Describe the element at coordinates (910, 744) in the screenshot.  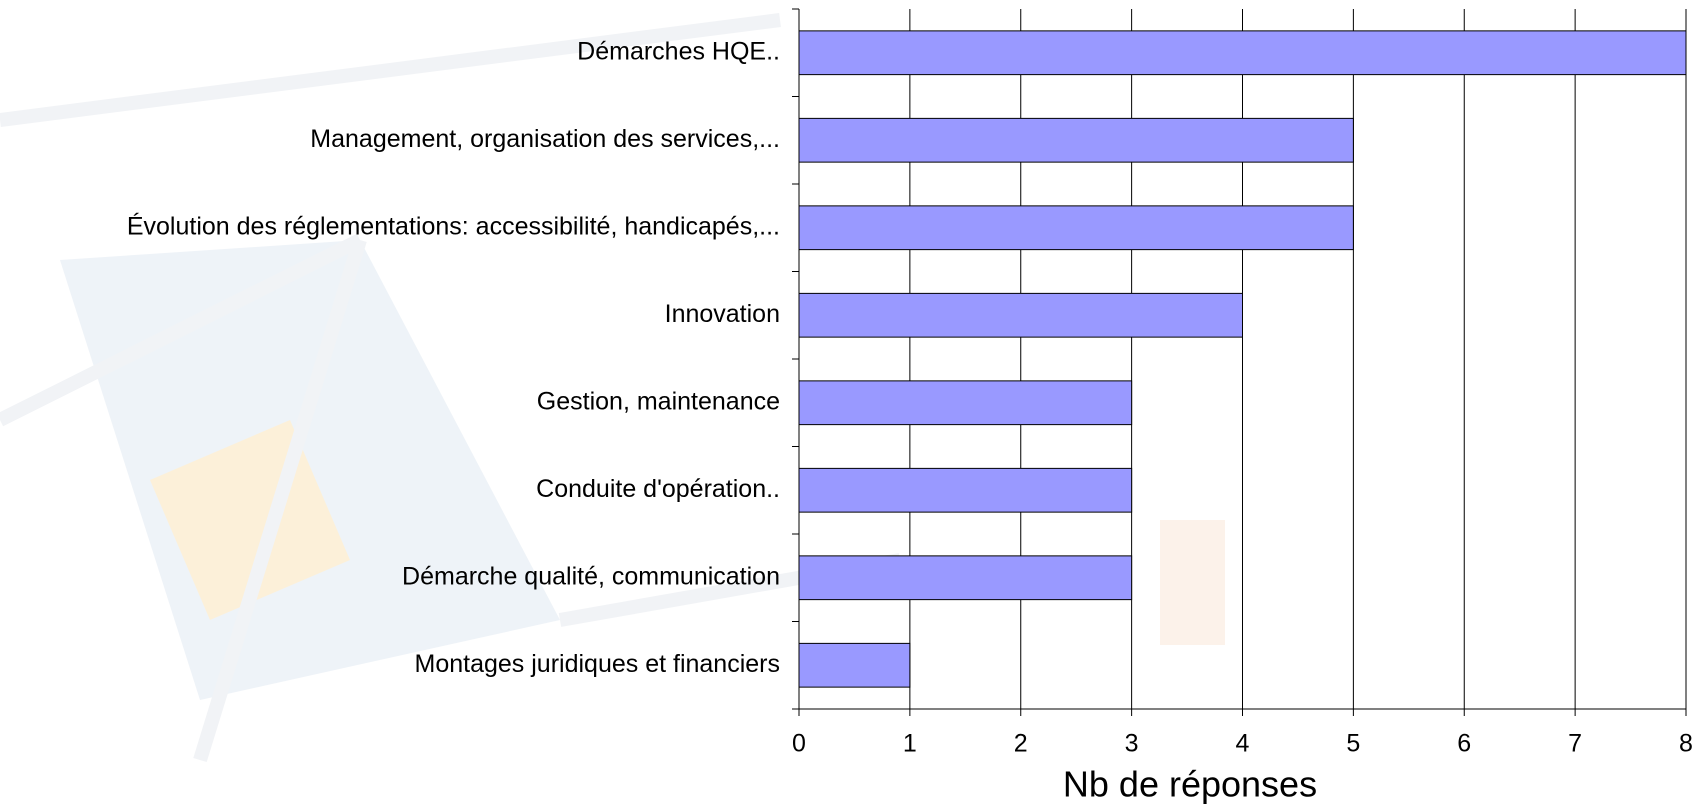
I see `x-tick-label: 1` at that location.